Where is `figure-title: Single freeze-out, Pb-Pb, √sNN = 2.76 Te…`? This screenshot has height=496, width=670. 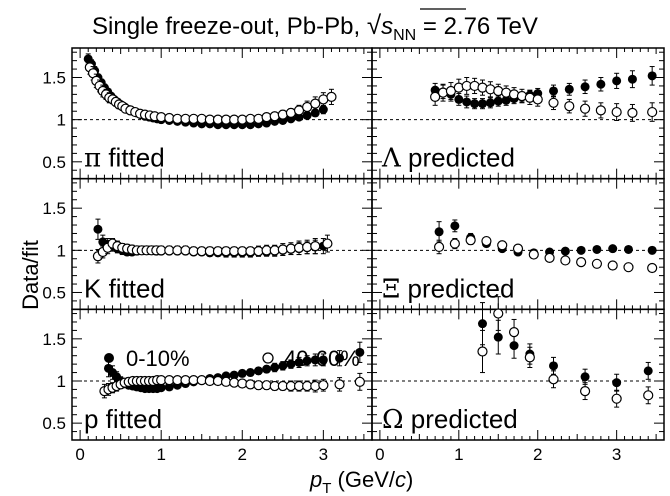
figure-title: Single freeze-out, Pb-Pb, √sNN = 2.76 Te… is located at coordinates (315, 27).